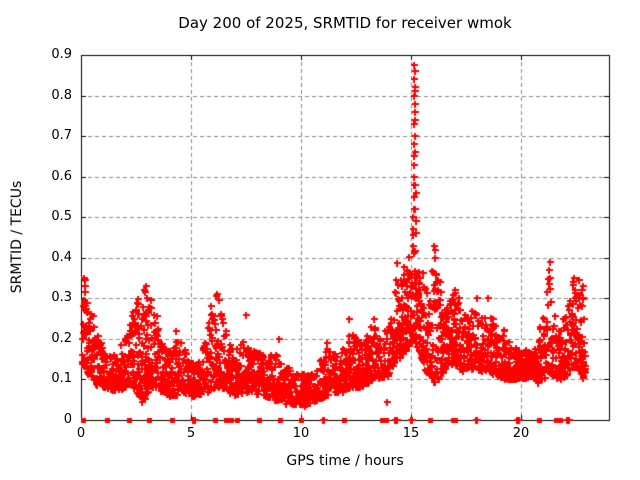 The width and height of the screenshot is (640, 480). Describe the element at coordinates (61, 257) in the screenshot. I see `y-tick-label: 0.4` at that location.